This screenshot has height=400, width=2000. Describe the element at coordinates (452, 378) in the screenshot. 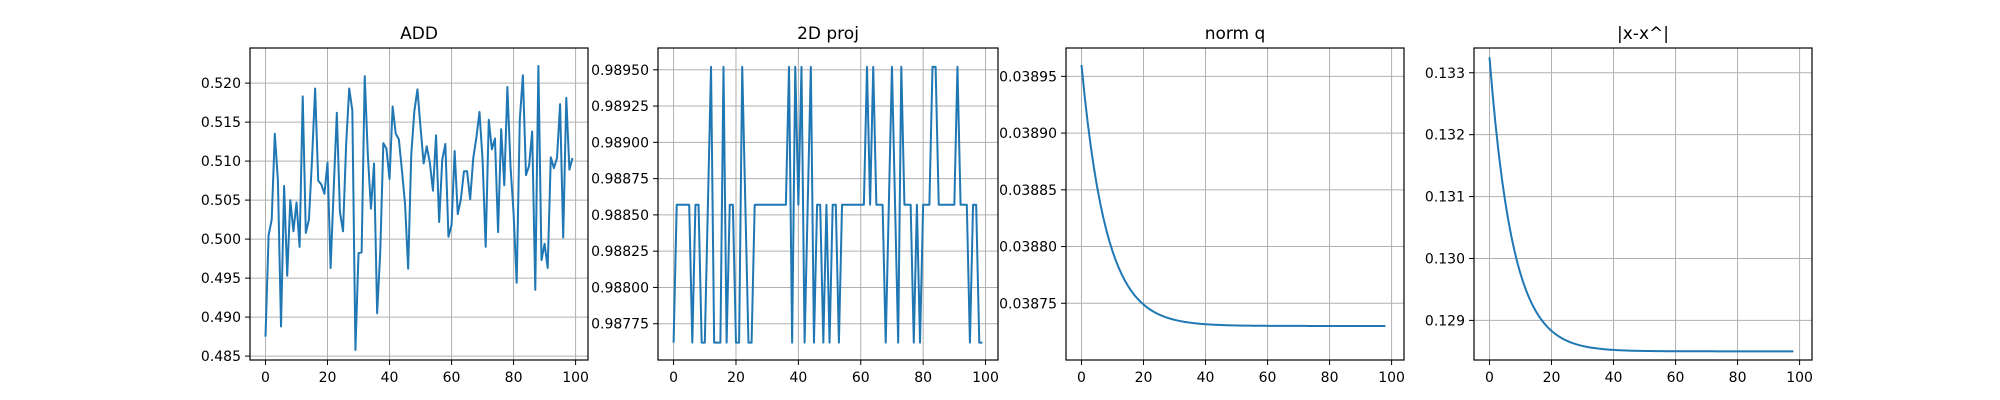

I see `chart-0-xtick-label-3: 60` at that location.